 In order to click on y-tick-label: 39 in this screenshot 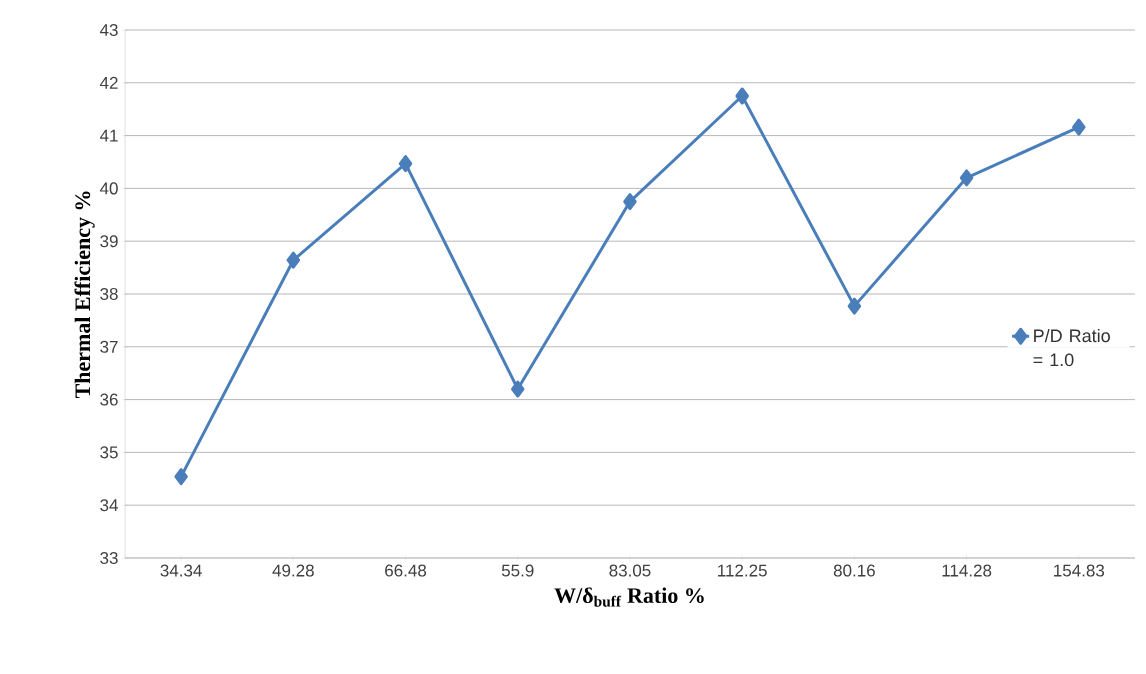, I will do `click(109, 241)`.